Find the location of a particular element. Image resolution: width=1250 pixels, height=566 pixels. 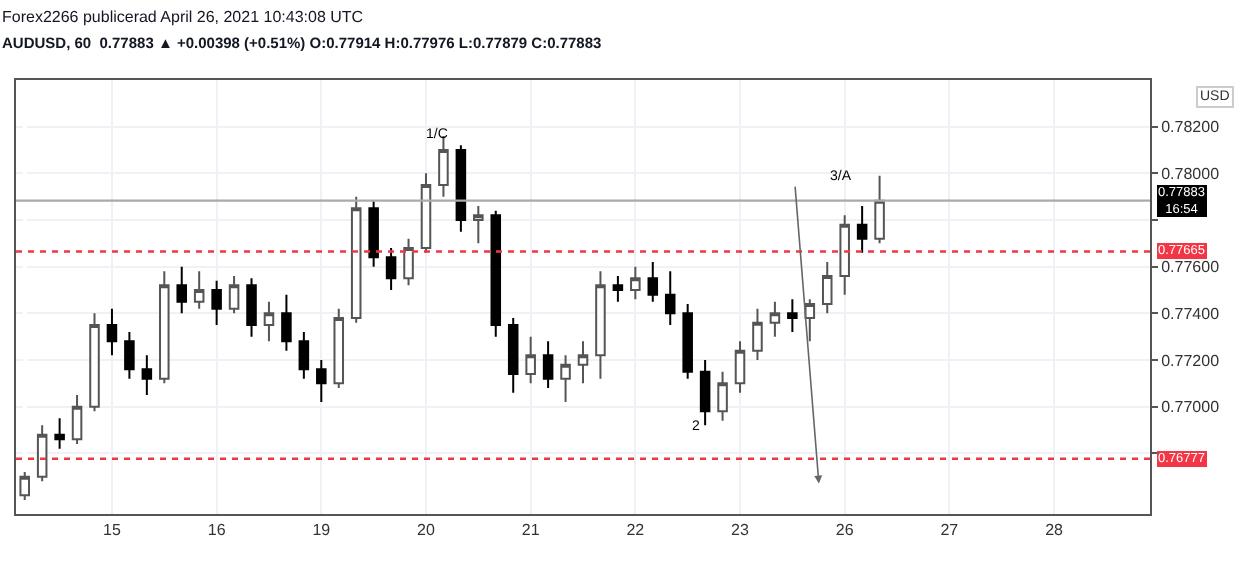

chart-title: Forex2266 publicerad April 26, 2021 10:43:08 UTC is located at coordinates (183, 17).